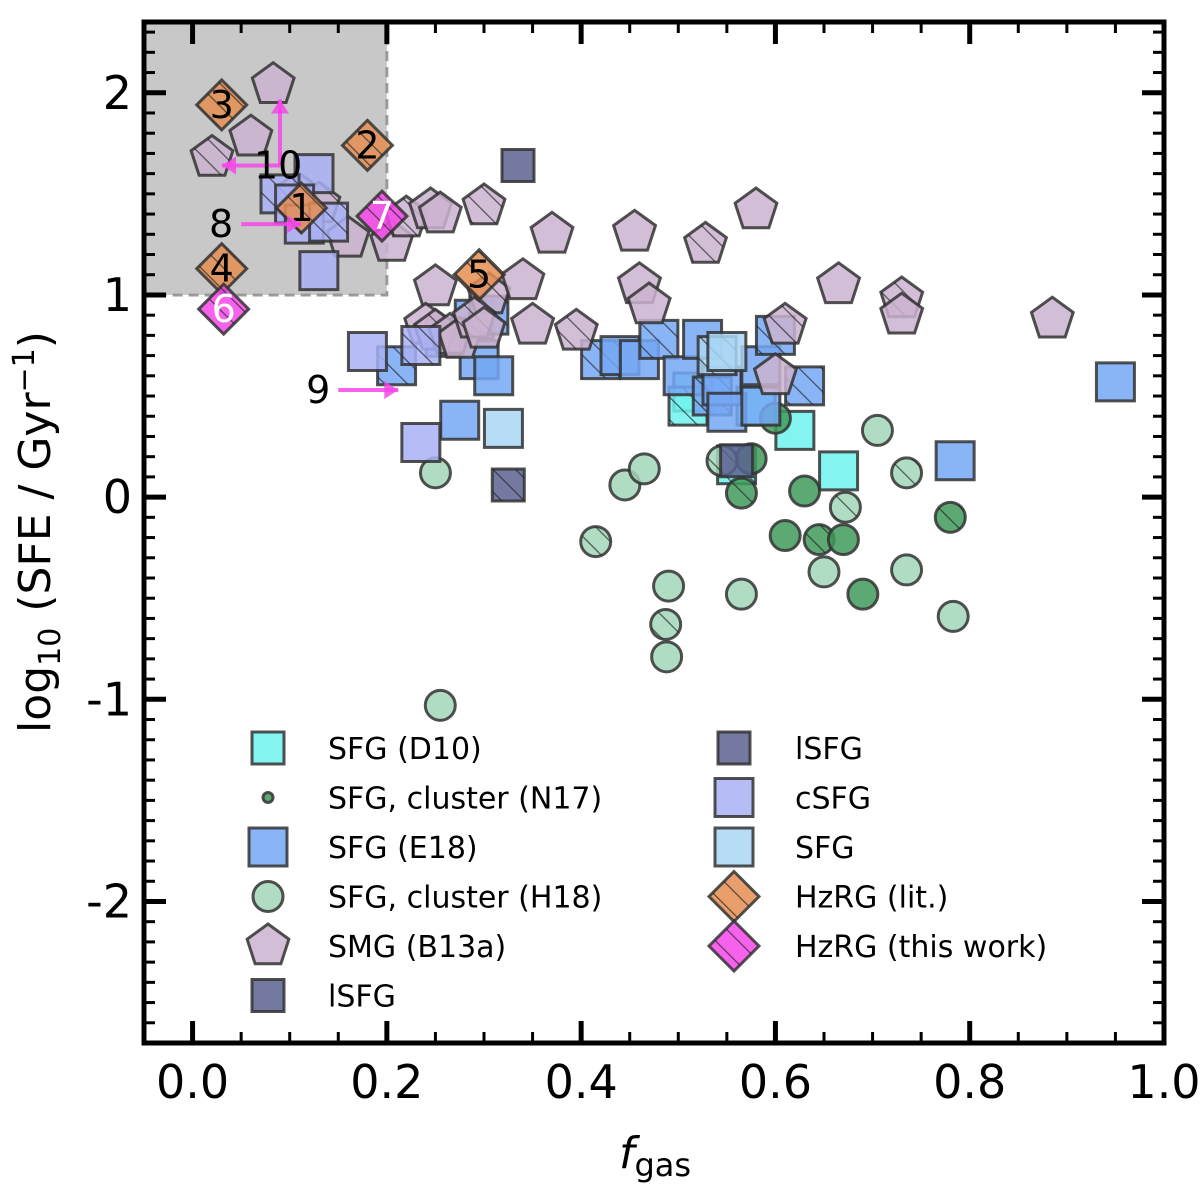 The image size is (1200, 1200). Describe the element at coordinates (792, 797) in the screenshot. I see `legend-entry-csfg: cSFG` at that location.